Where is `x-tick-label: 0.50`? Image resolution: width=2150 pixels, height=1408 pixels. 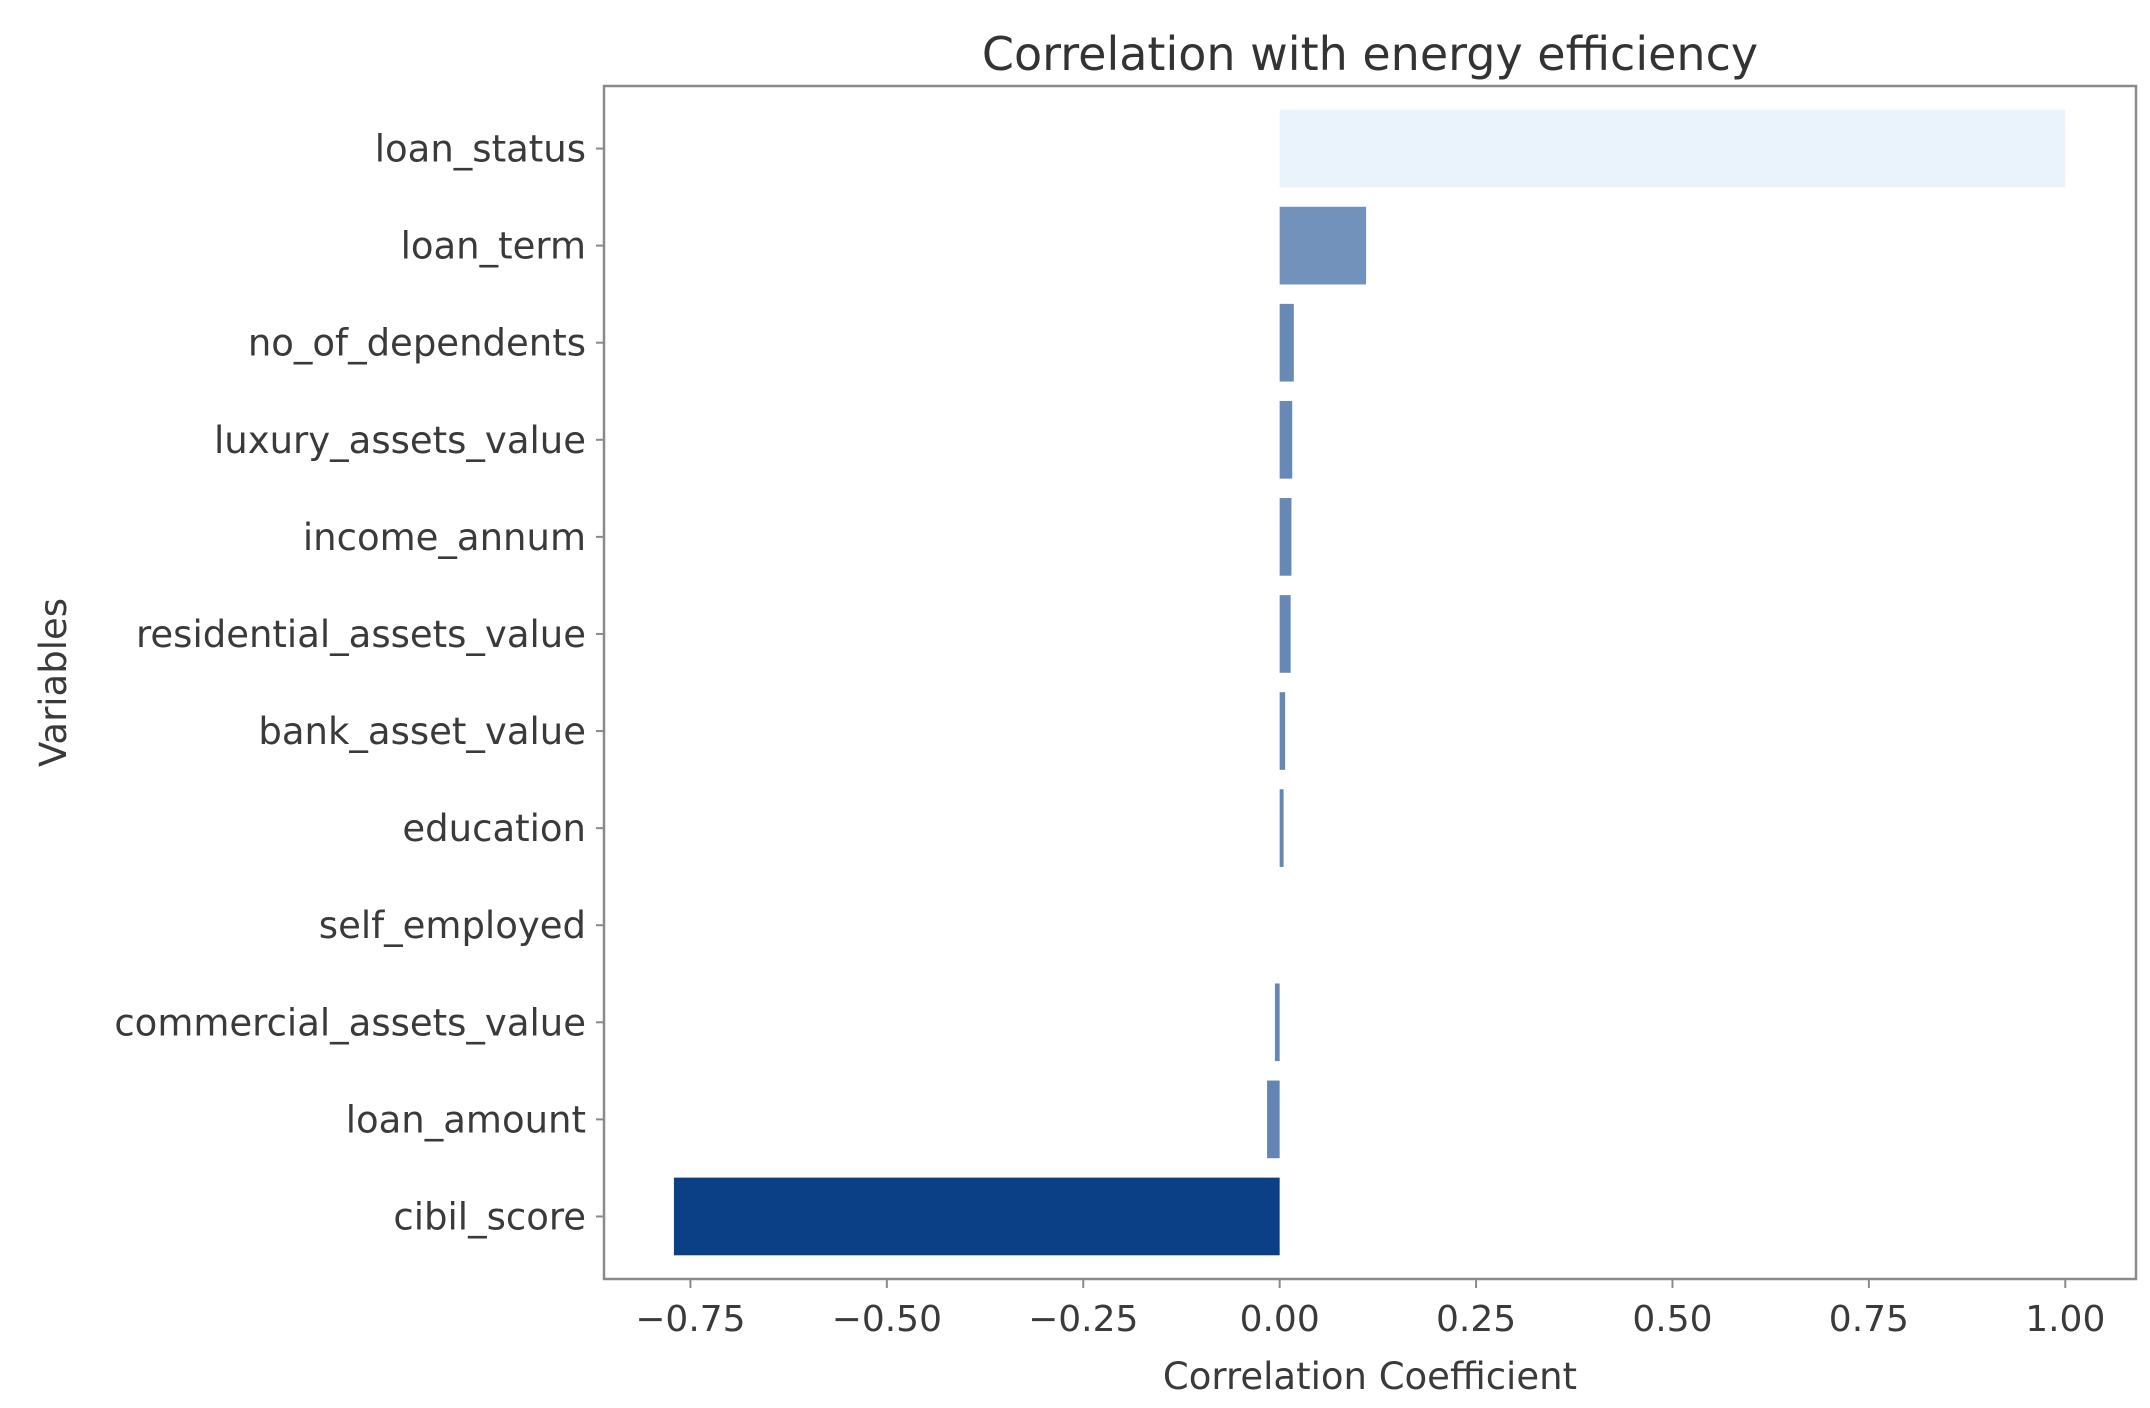 x-tick-label: 0.50 is located at coordinates (1672, 1319).